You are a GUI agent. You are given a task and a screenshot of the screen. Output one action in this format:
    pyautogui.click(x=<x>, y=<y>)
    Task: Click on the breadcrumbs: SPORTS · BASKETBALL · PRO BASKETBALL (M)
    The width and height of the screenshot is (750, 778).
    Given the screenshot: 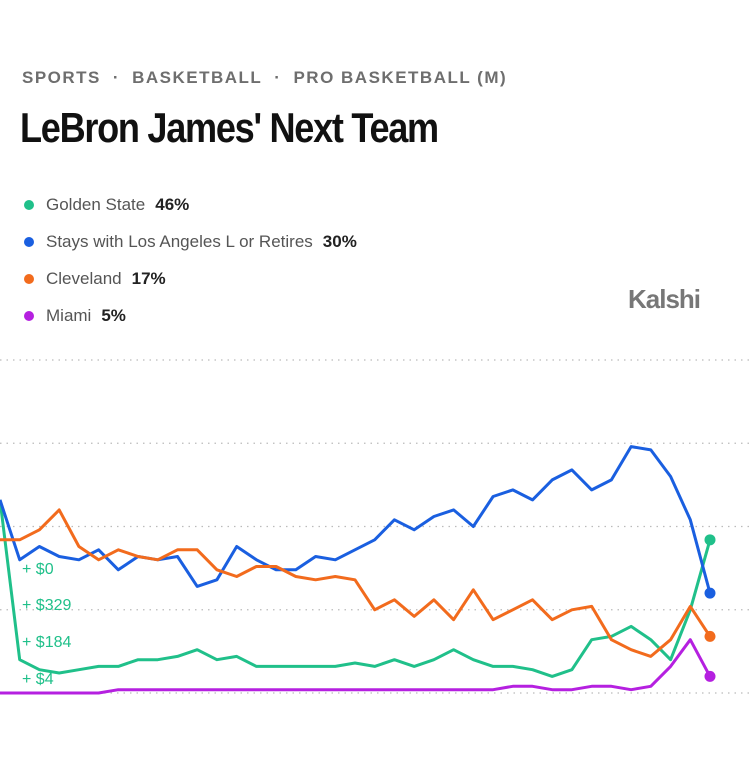 What is the action you would take?
    pyautogui.click(x=264, y=78)
    